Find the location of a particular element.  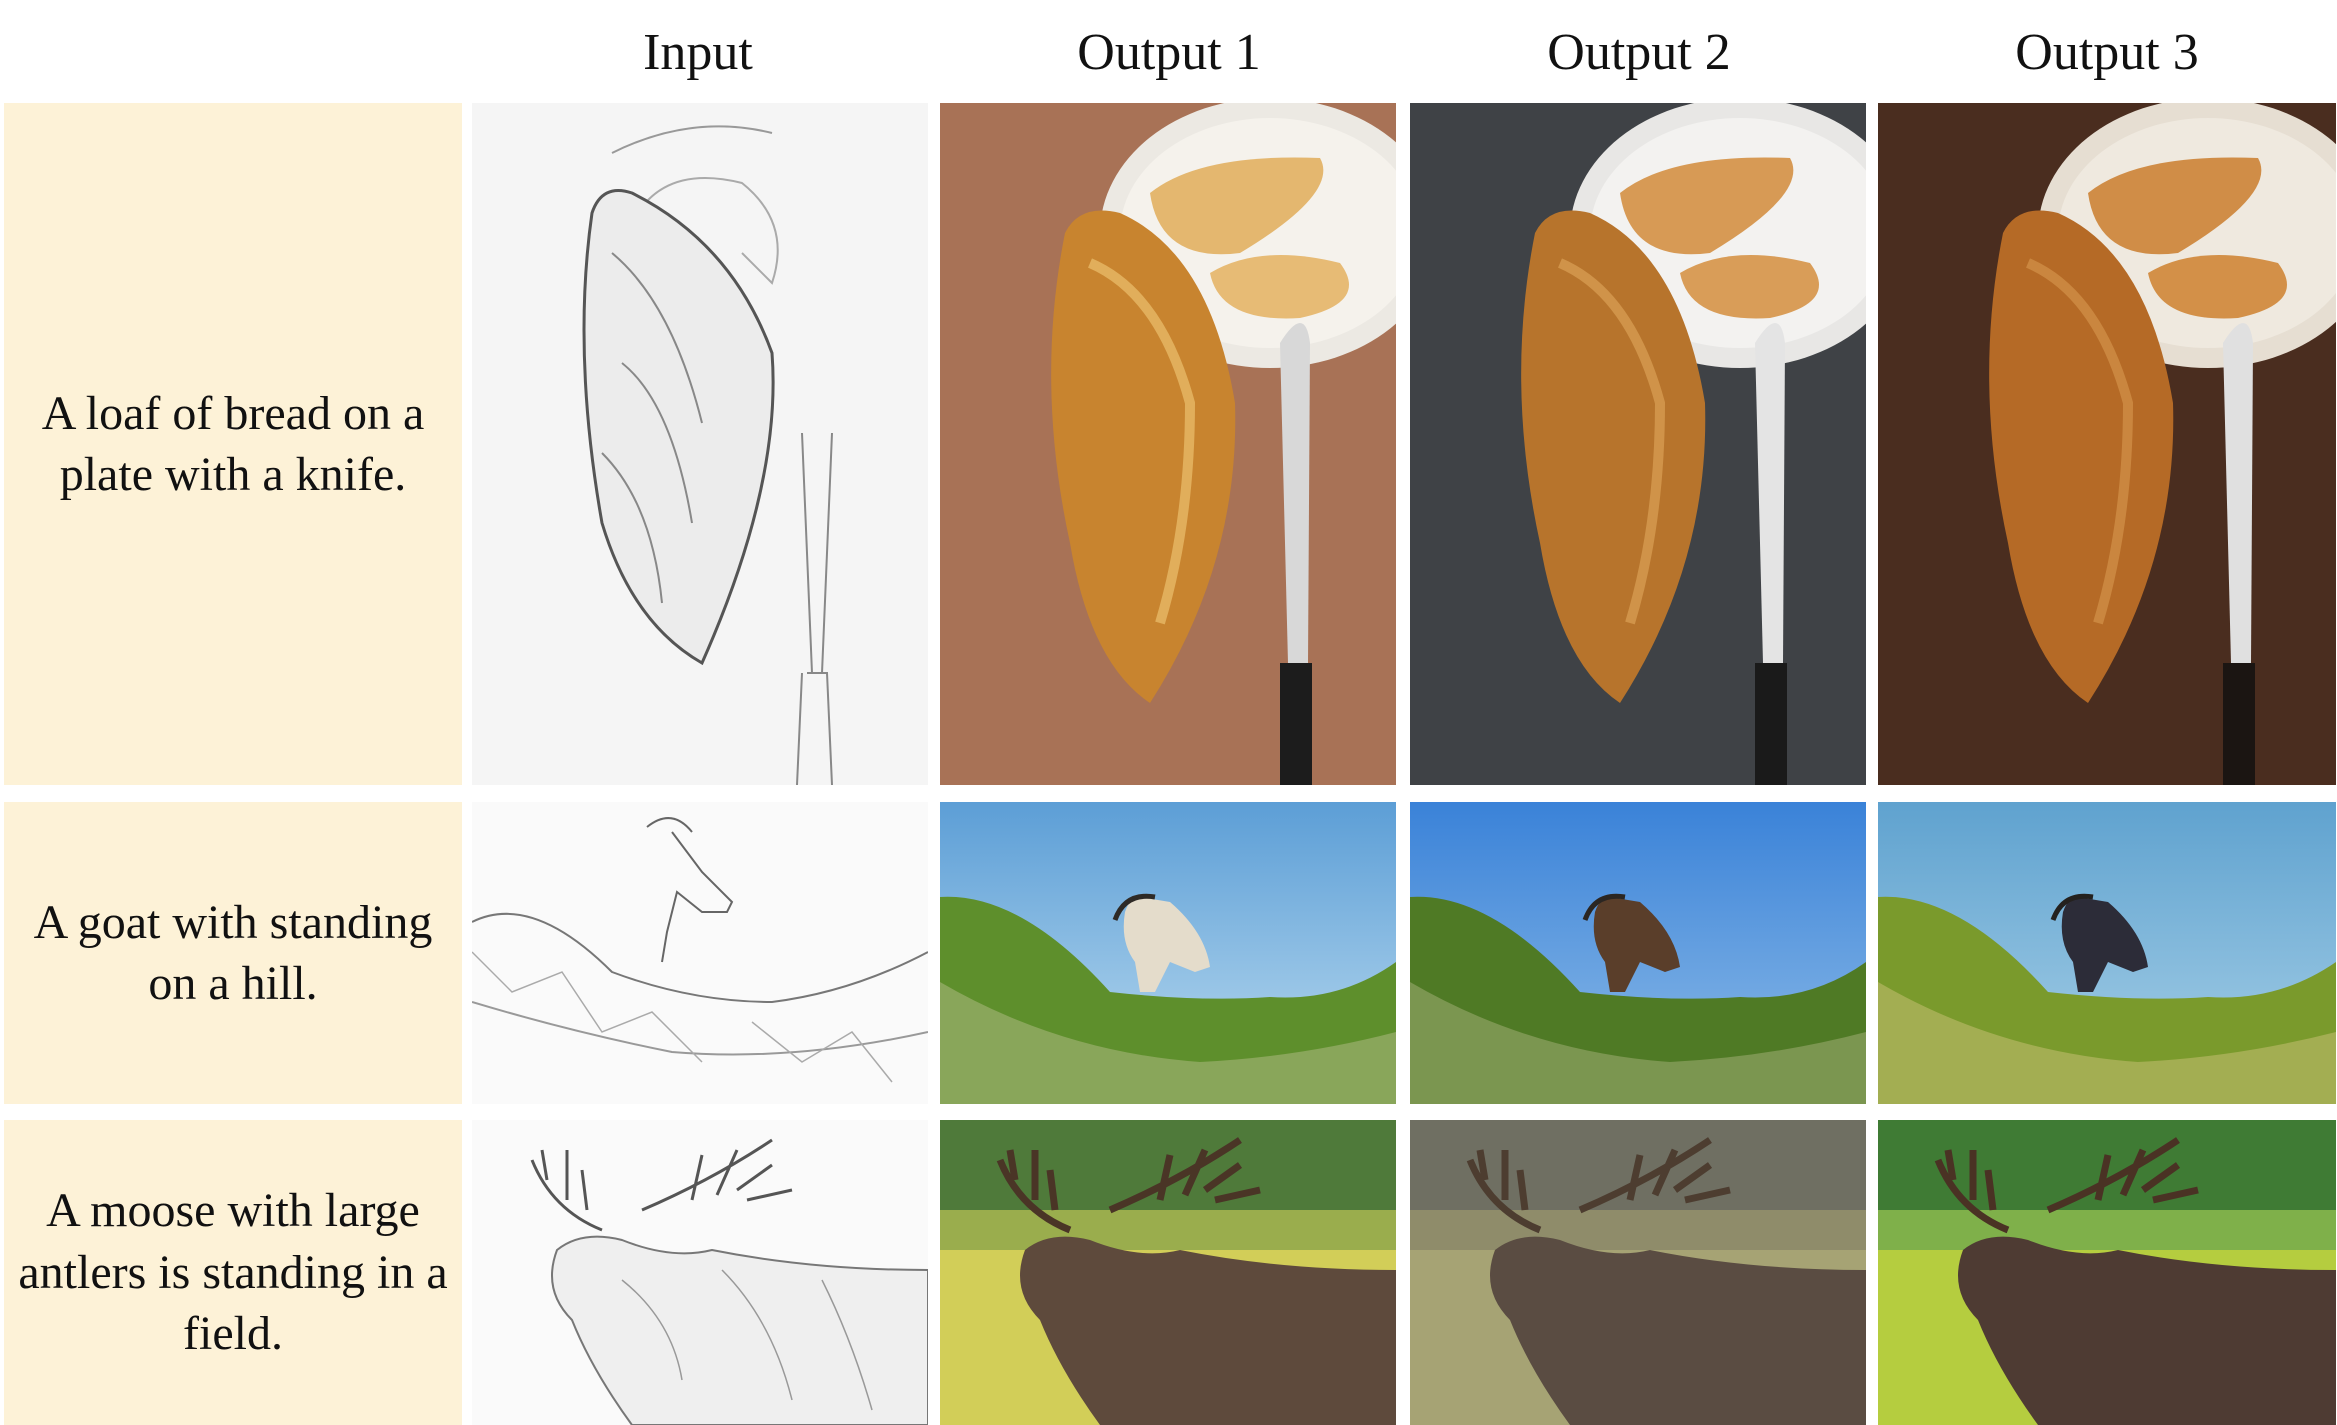

row-caption-goat: A goat with standing on a hill. is located at coordinates (233, 953).